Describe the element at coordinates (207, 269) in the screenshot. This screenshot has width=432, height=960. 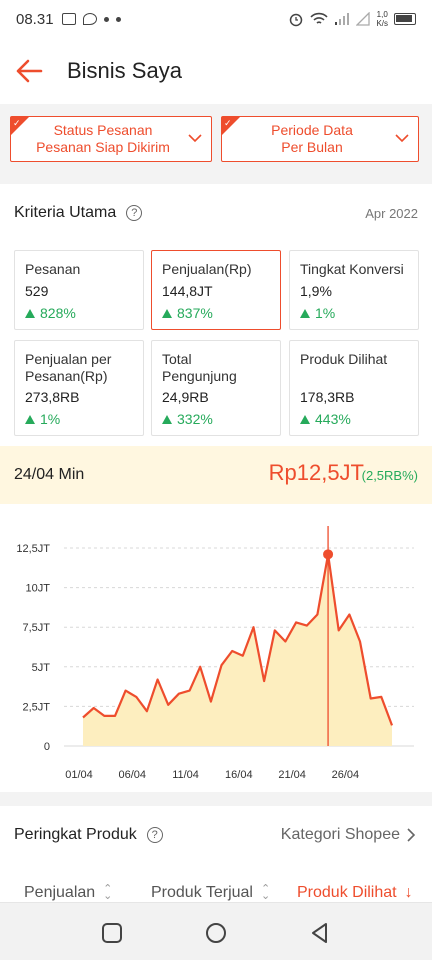
I see `metric-label: Penjualan(Rp)` at that location.